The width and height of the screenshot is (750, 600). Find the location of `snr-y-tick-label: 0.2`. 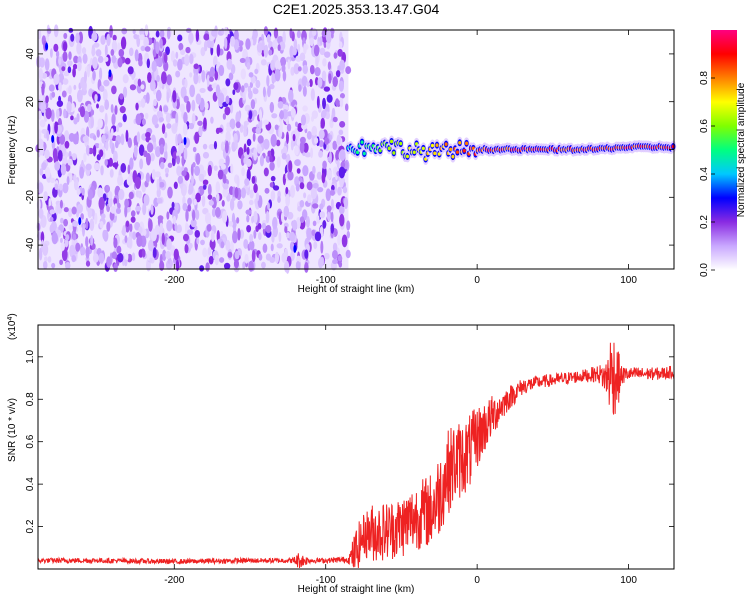

snr-y-tick-label: 0.2 is located at coordinates (30, 526).